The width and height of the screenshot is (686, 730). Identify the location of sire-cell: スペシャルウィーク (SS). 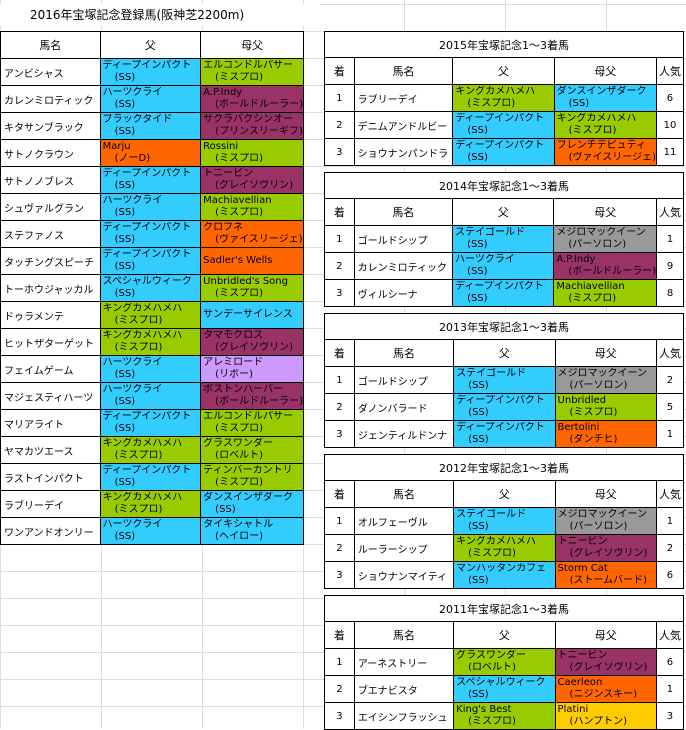
(150, 288).